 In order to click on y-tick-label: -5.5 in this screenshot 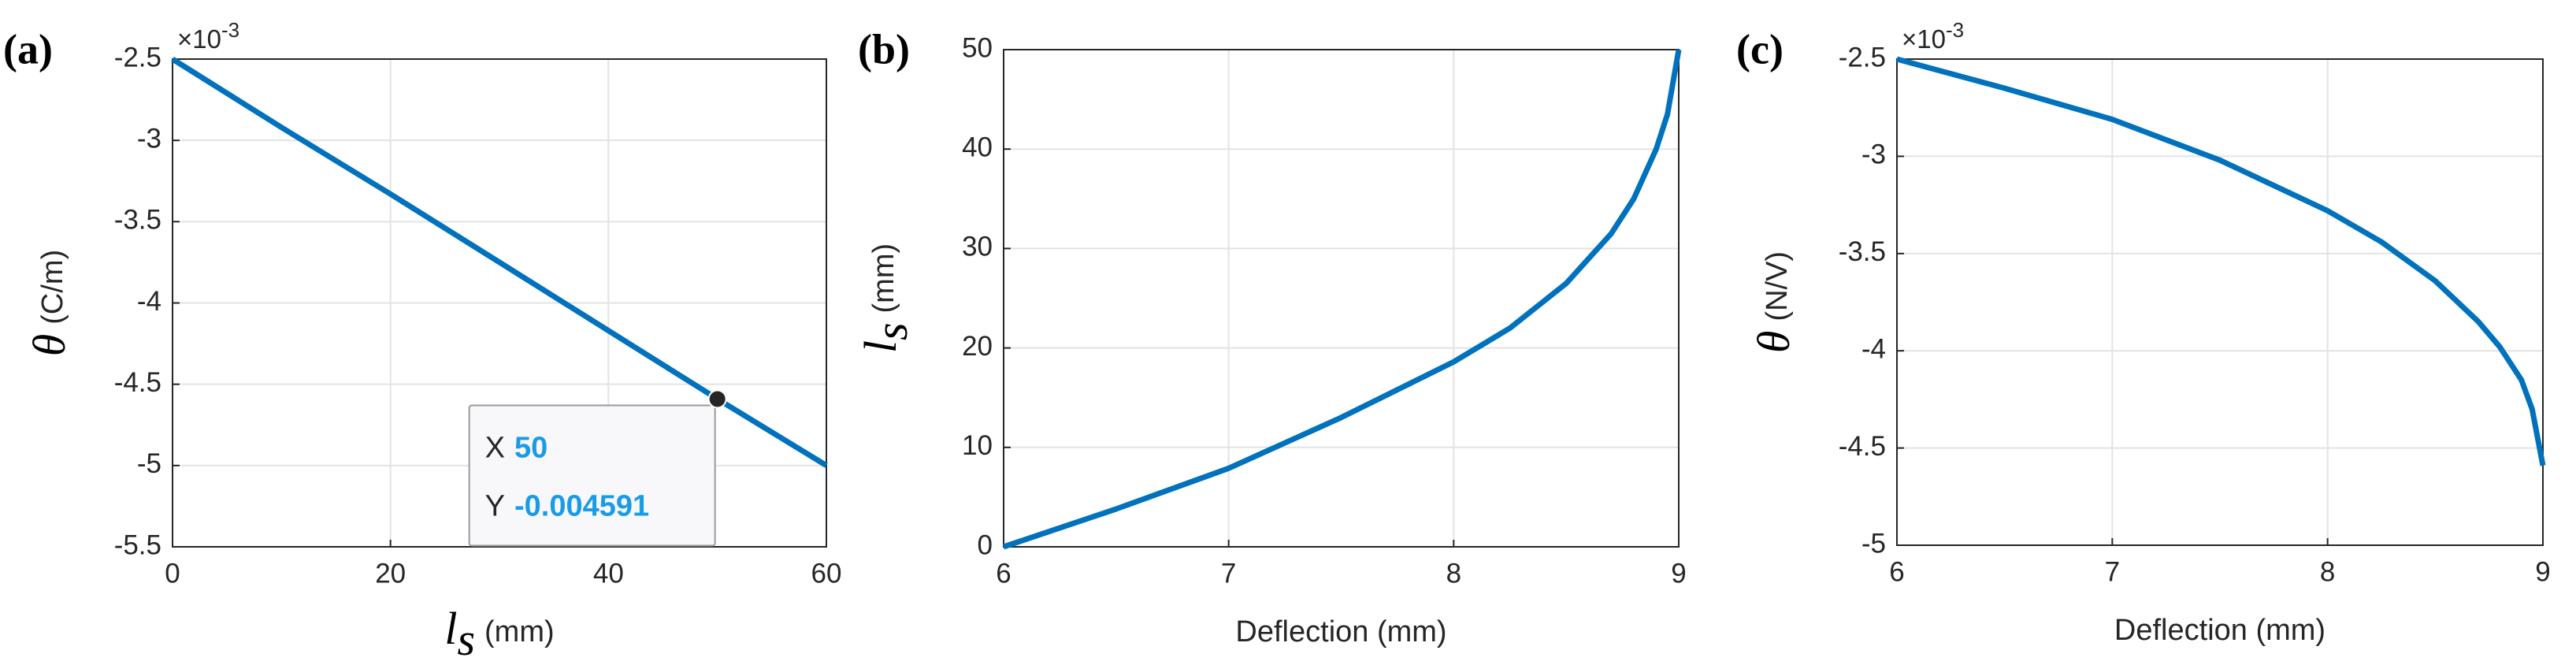, I will do `click(137, 544)`.